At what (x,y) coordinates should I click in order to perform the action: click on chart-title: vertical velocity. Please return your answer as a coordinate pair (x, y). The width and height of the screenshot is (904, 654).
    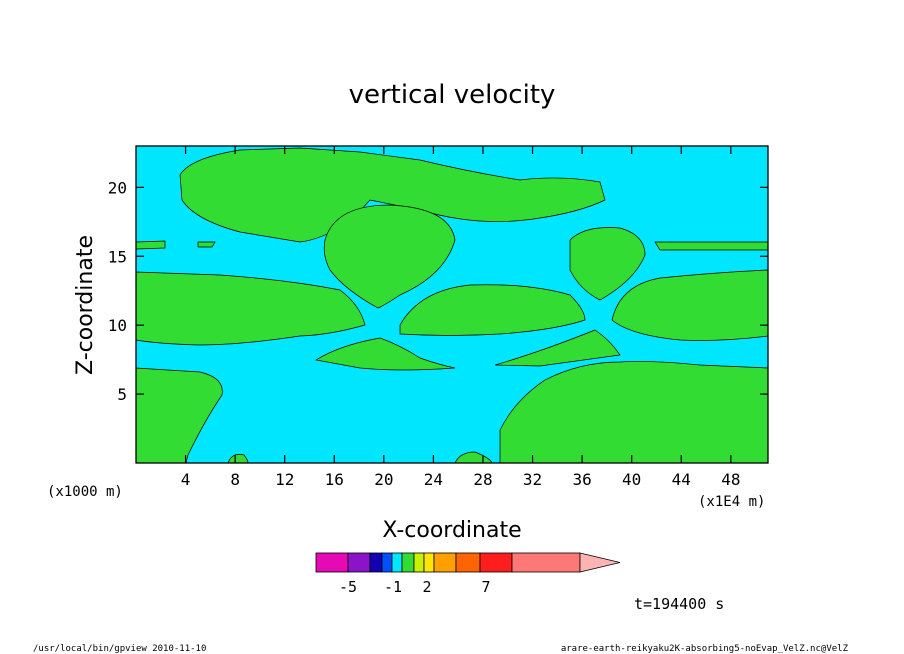
    Looking at the image, I should click on (452, 95).